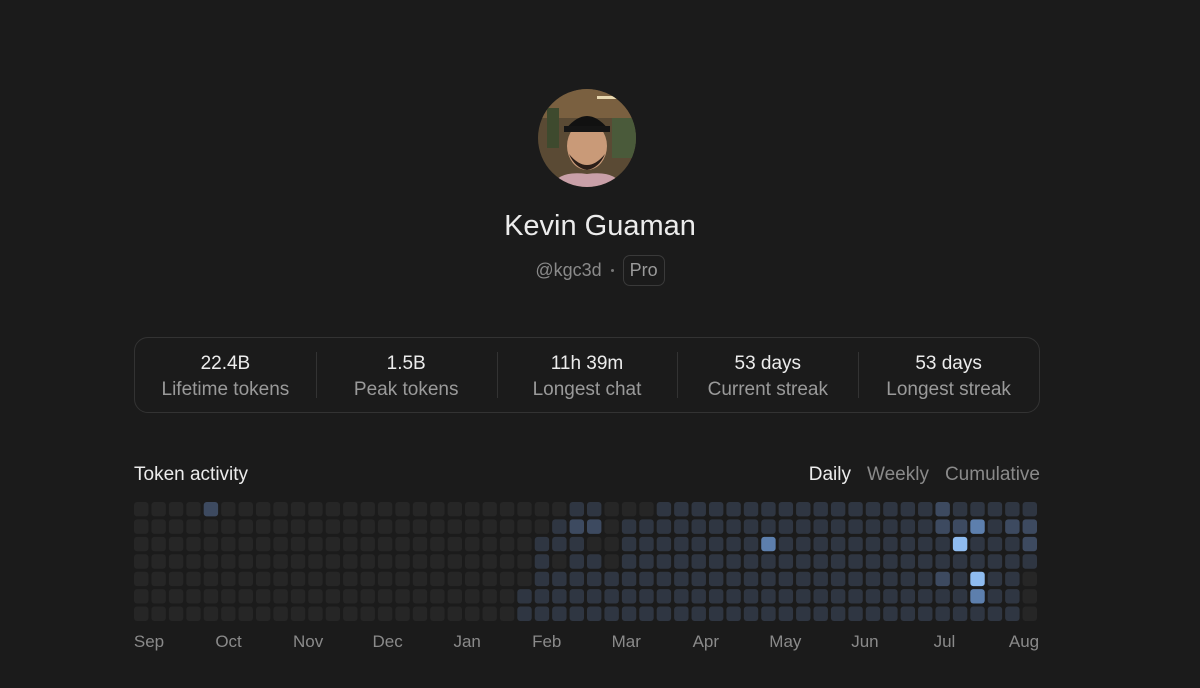 This screenshot has height=688, width=1200. What do you see at coordinates (568, 270) in the screenshot?
I see `handle: @kgc3d` at bounding box center [568, 270].